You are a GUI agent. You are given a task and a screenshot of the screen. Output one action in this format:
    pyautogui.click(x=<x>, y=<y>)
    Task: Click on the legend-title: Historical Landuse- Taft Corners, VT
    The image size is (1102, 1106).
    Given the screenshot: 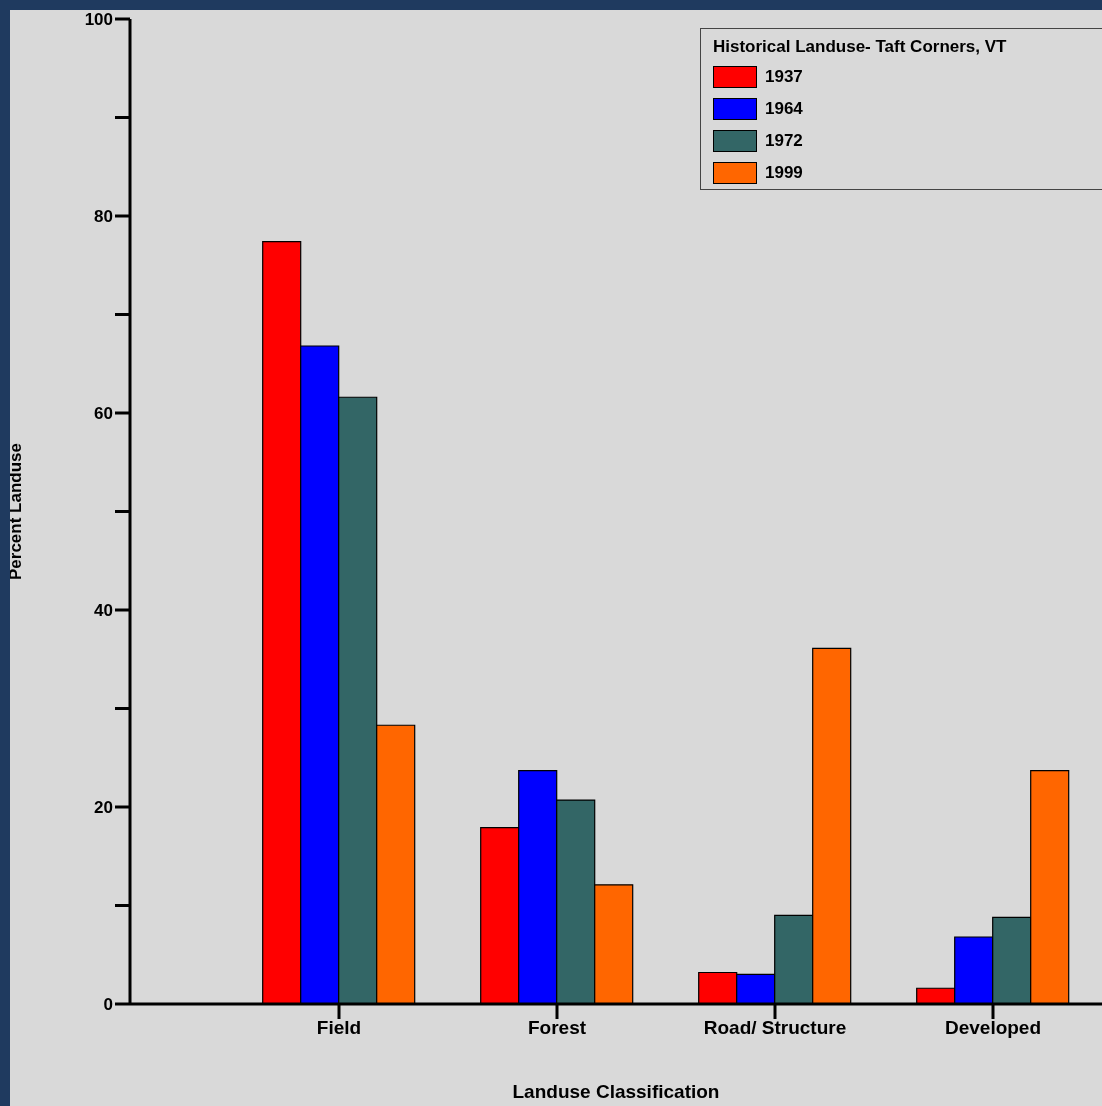 What is the action you would take?
    pyautogui.click(x=860, y=47)
    